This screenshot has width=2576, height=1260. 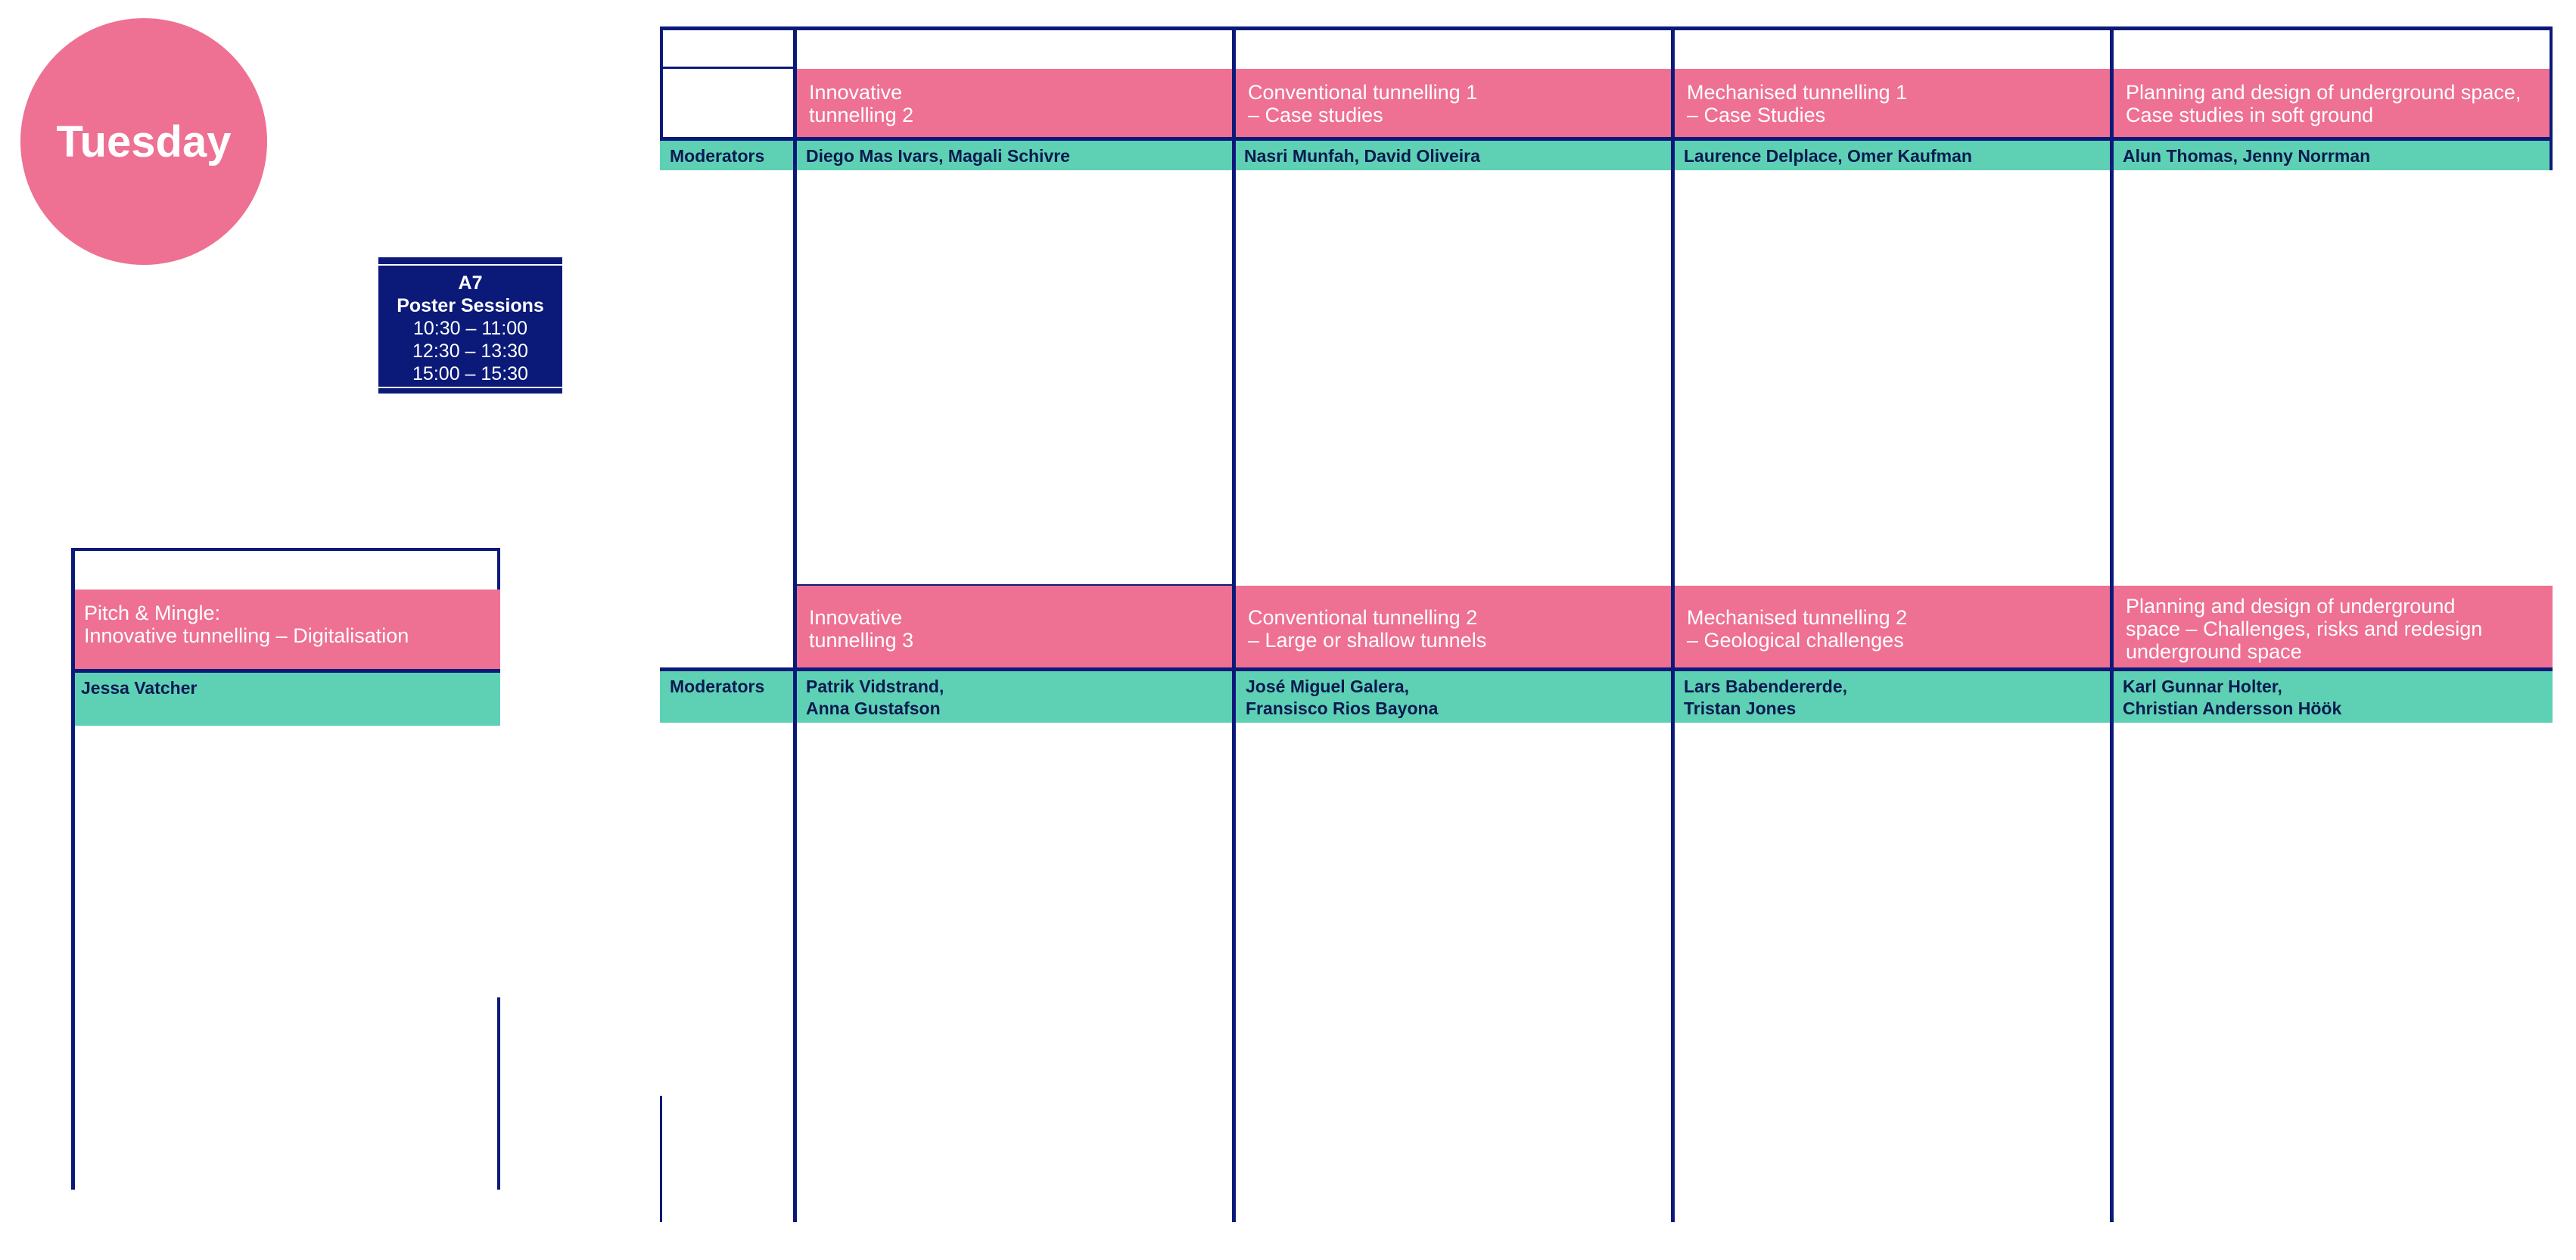 I want to click on moderators-innovative-3: Patrik Vidstrand, Anna Gustafson, so click(x=1014, y=697).